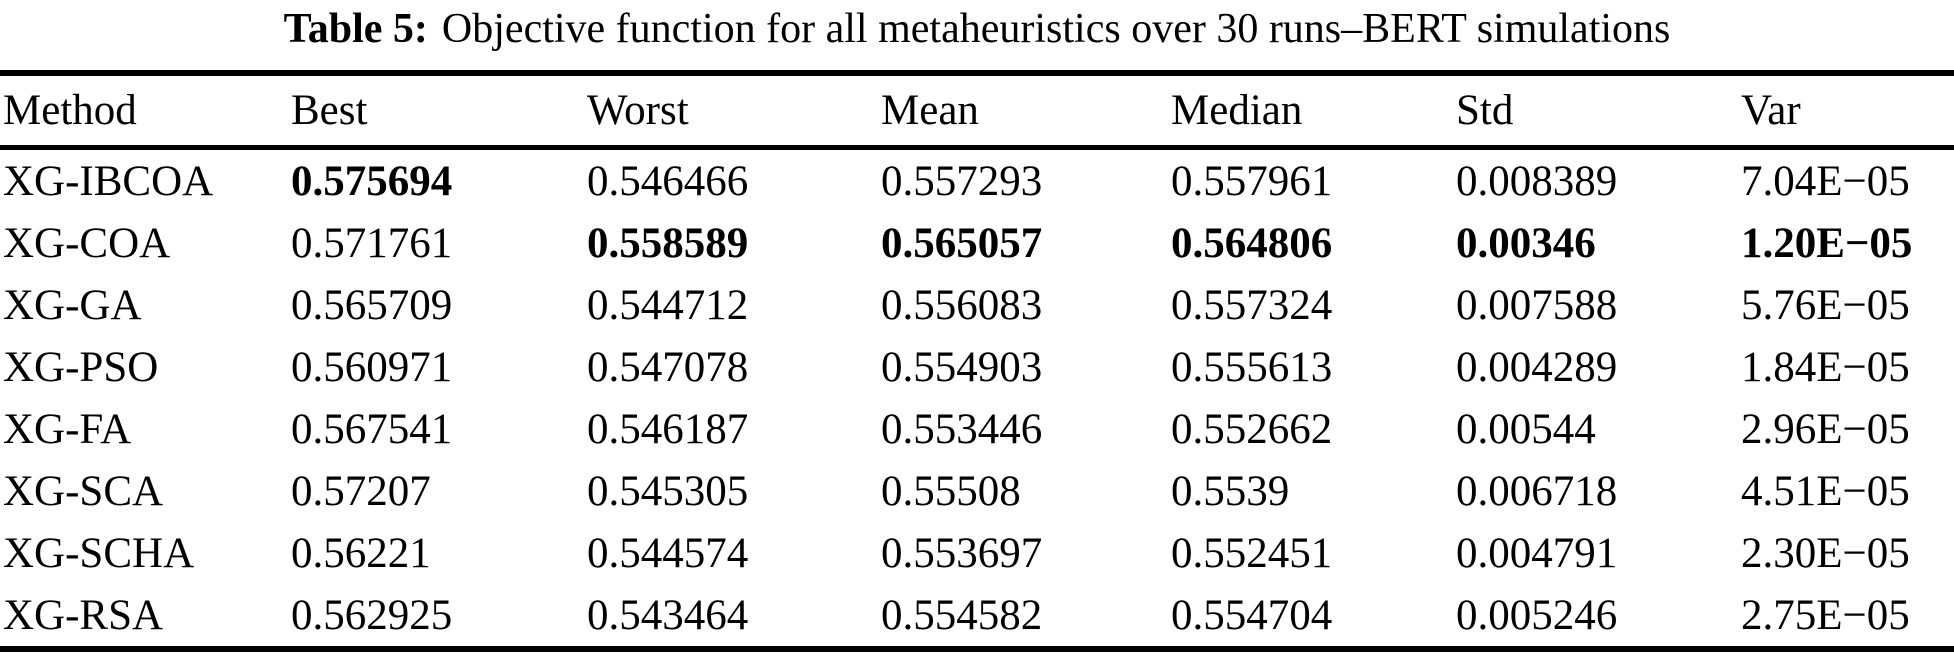  I want to click on mean-cell: 0.553446, so click(962, 429).